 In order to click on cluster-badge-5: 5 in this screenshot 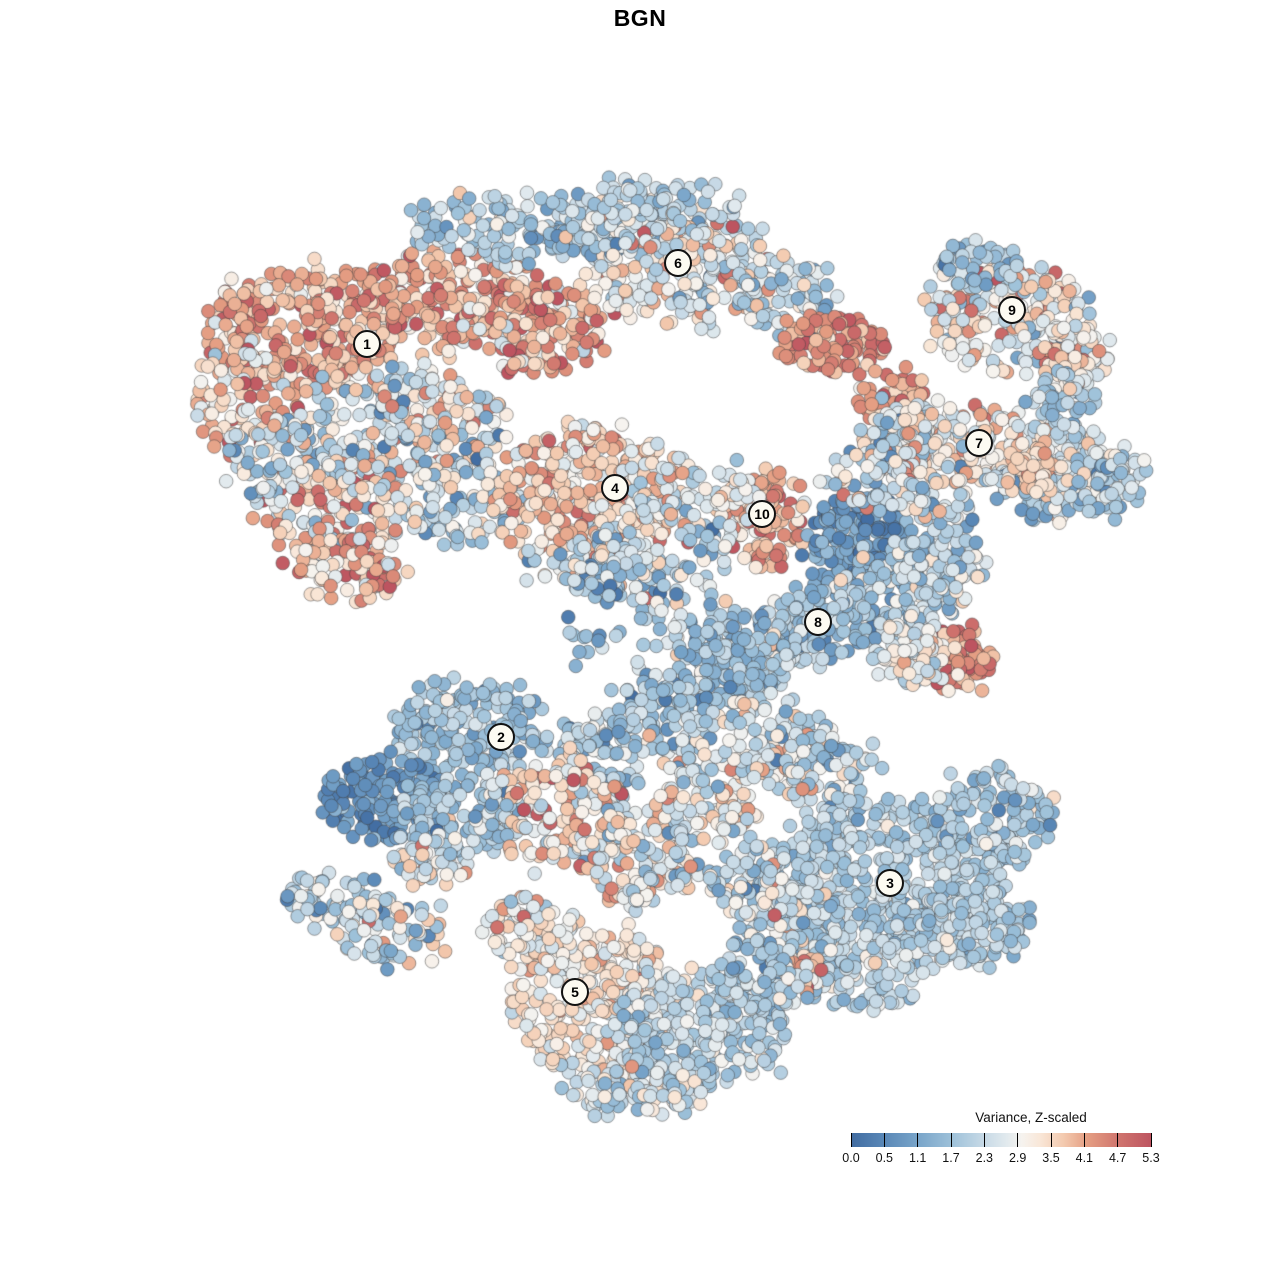, I will do `click(575, 992)`.